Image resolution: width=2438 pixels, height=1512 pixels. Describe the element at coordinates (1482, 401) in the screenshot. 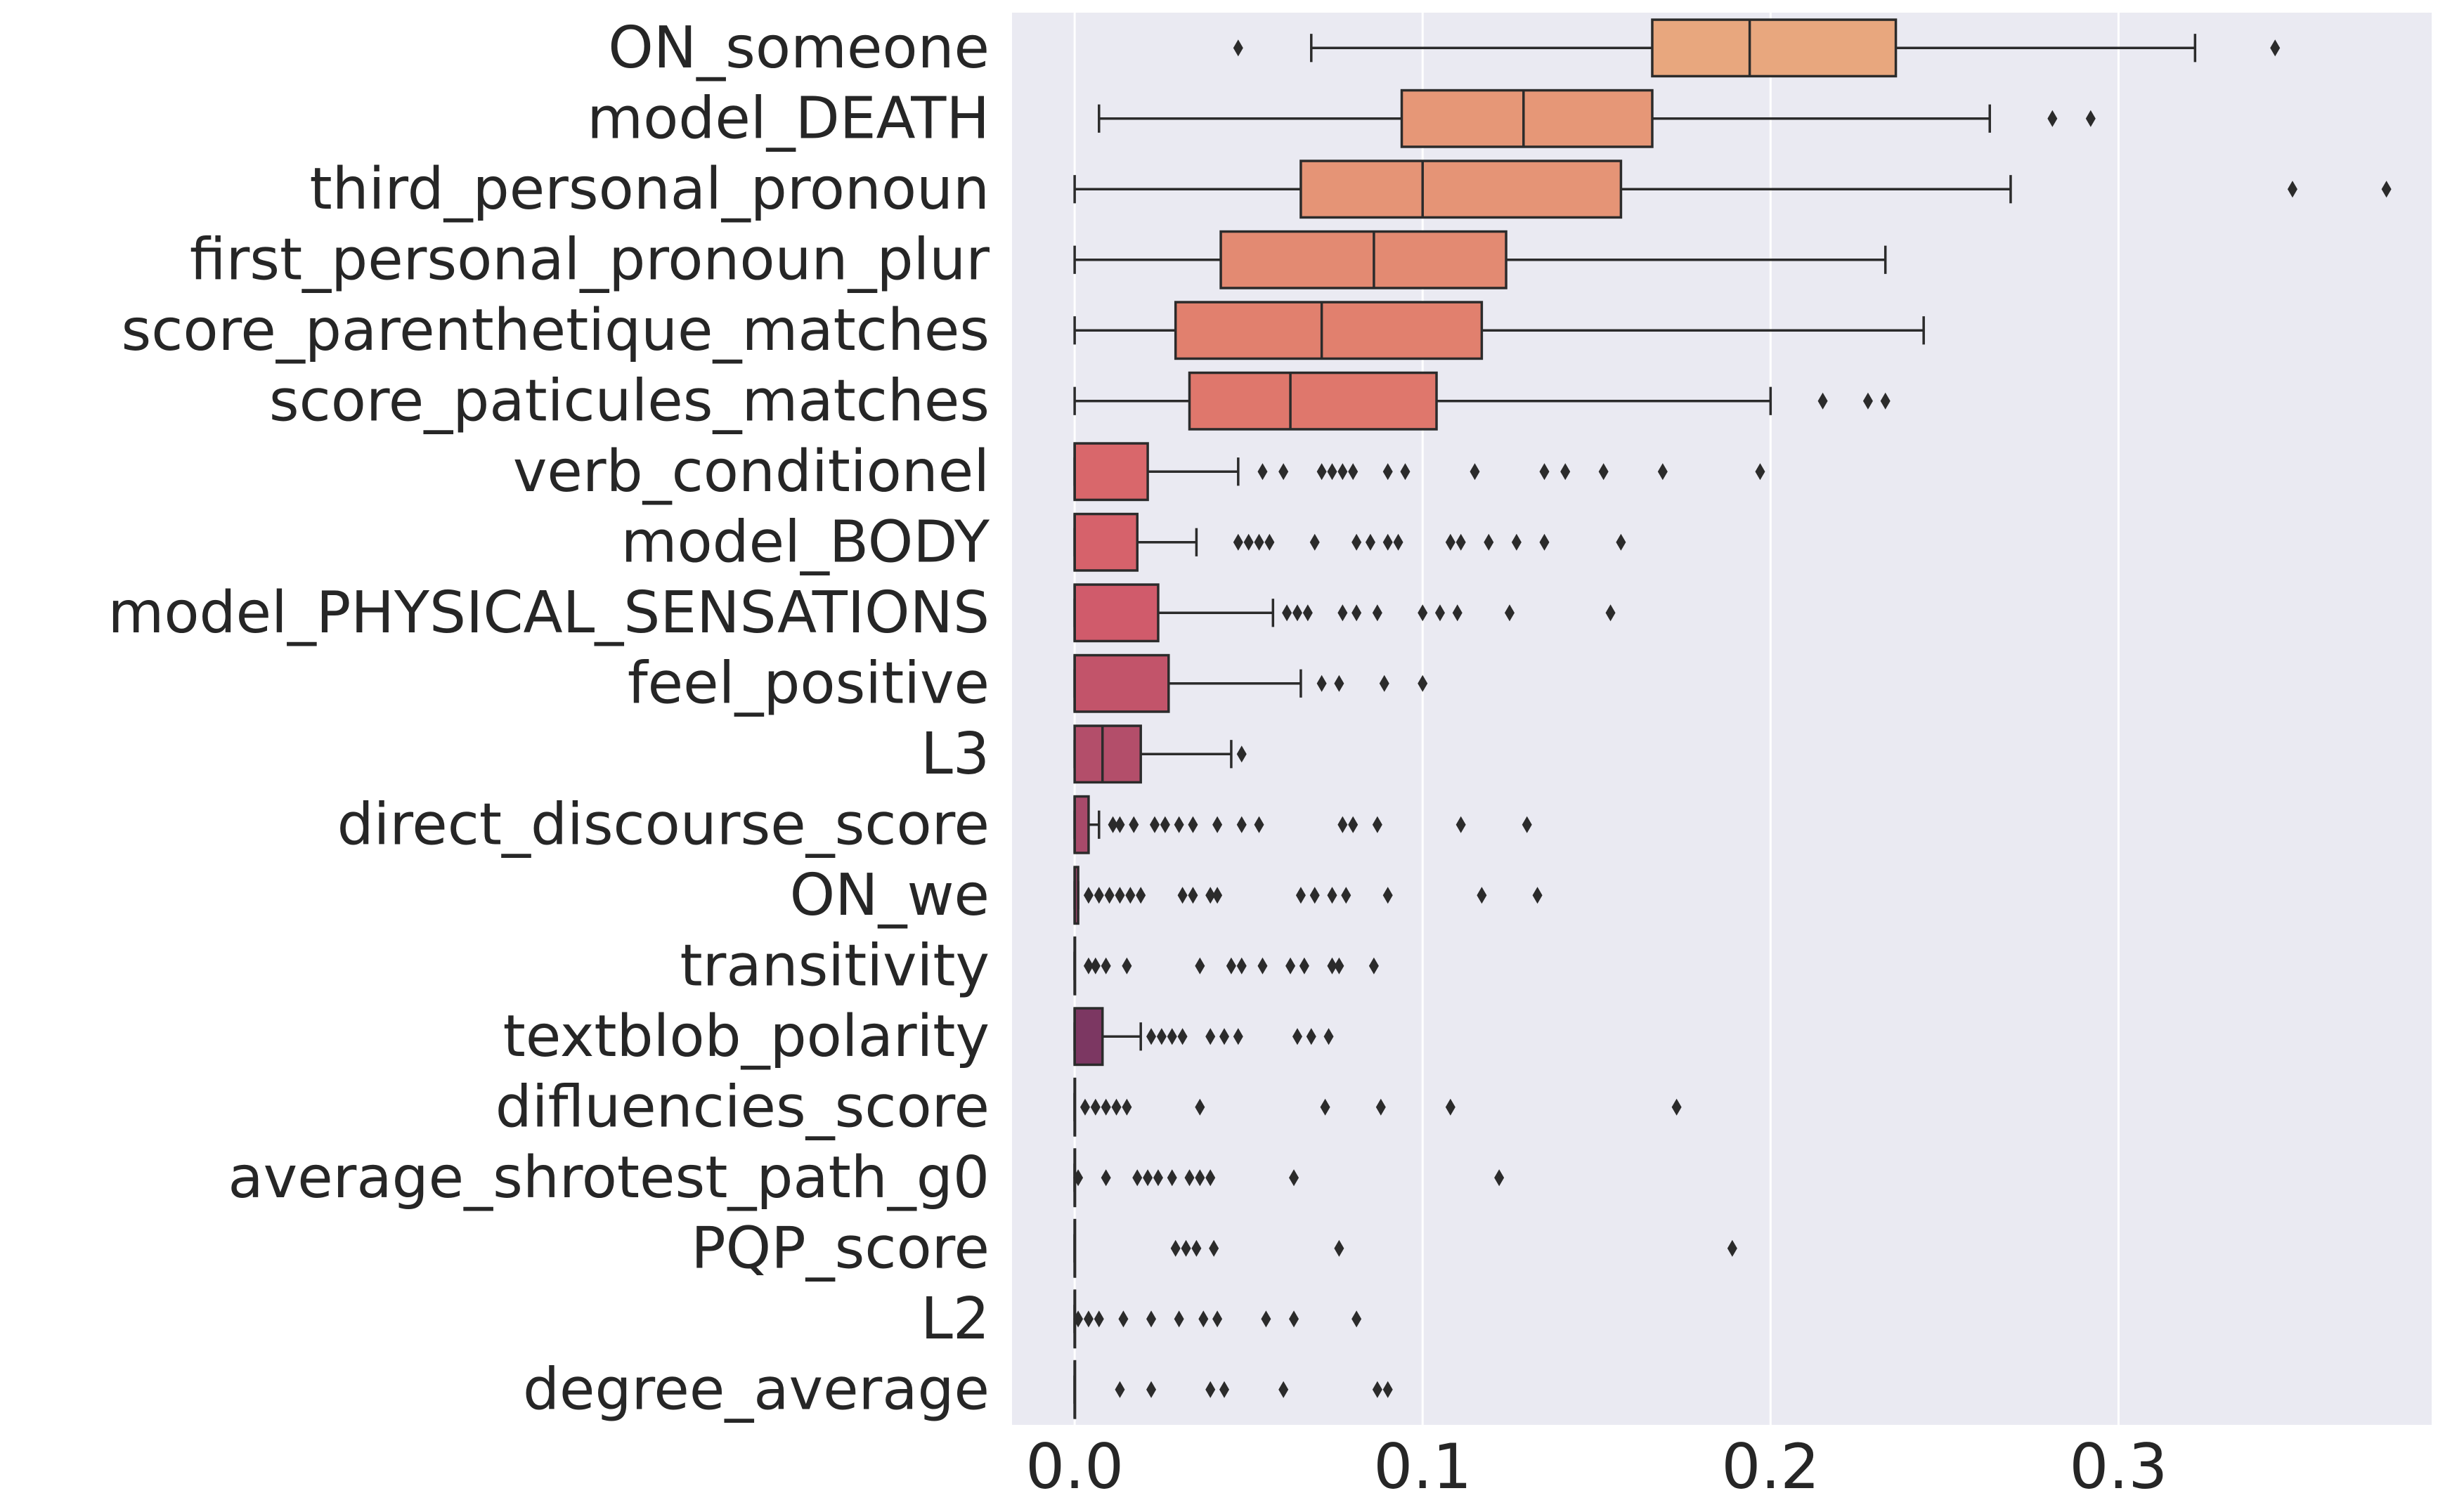

I see `box-score_paticules_matches` at that location.